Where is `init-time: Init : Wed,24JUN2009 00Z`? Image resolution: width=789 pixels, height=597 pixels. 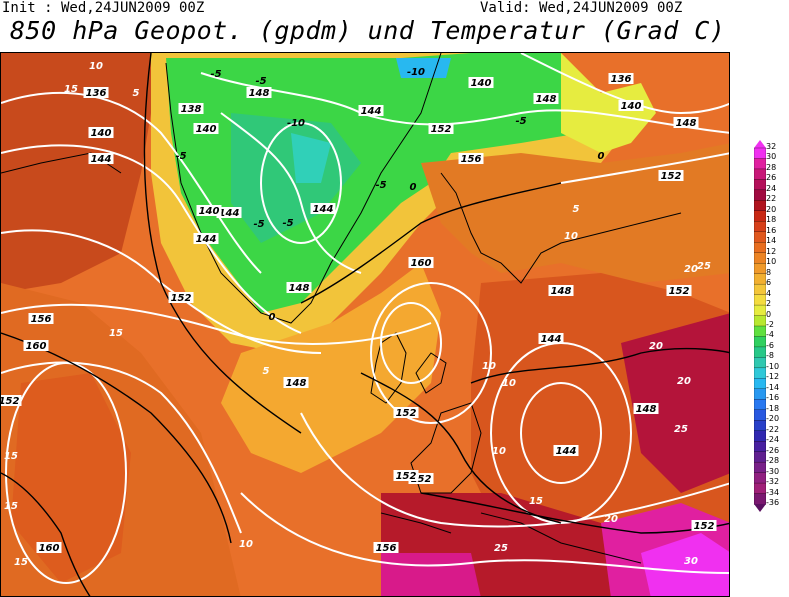 init-time: Init : Wed,24JUN2009 00Z is located at coordinates (103, 8).